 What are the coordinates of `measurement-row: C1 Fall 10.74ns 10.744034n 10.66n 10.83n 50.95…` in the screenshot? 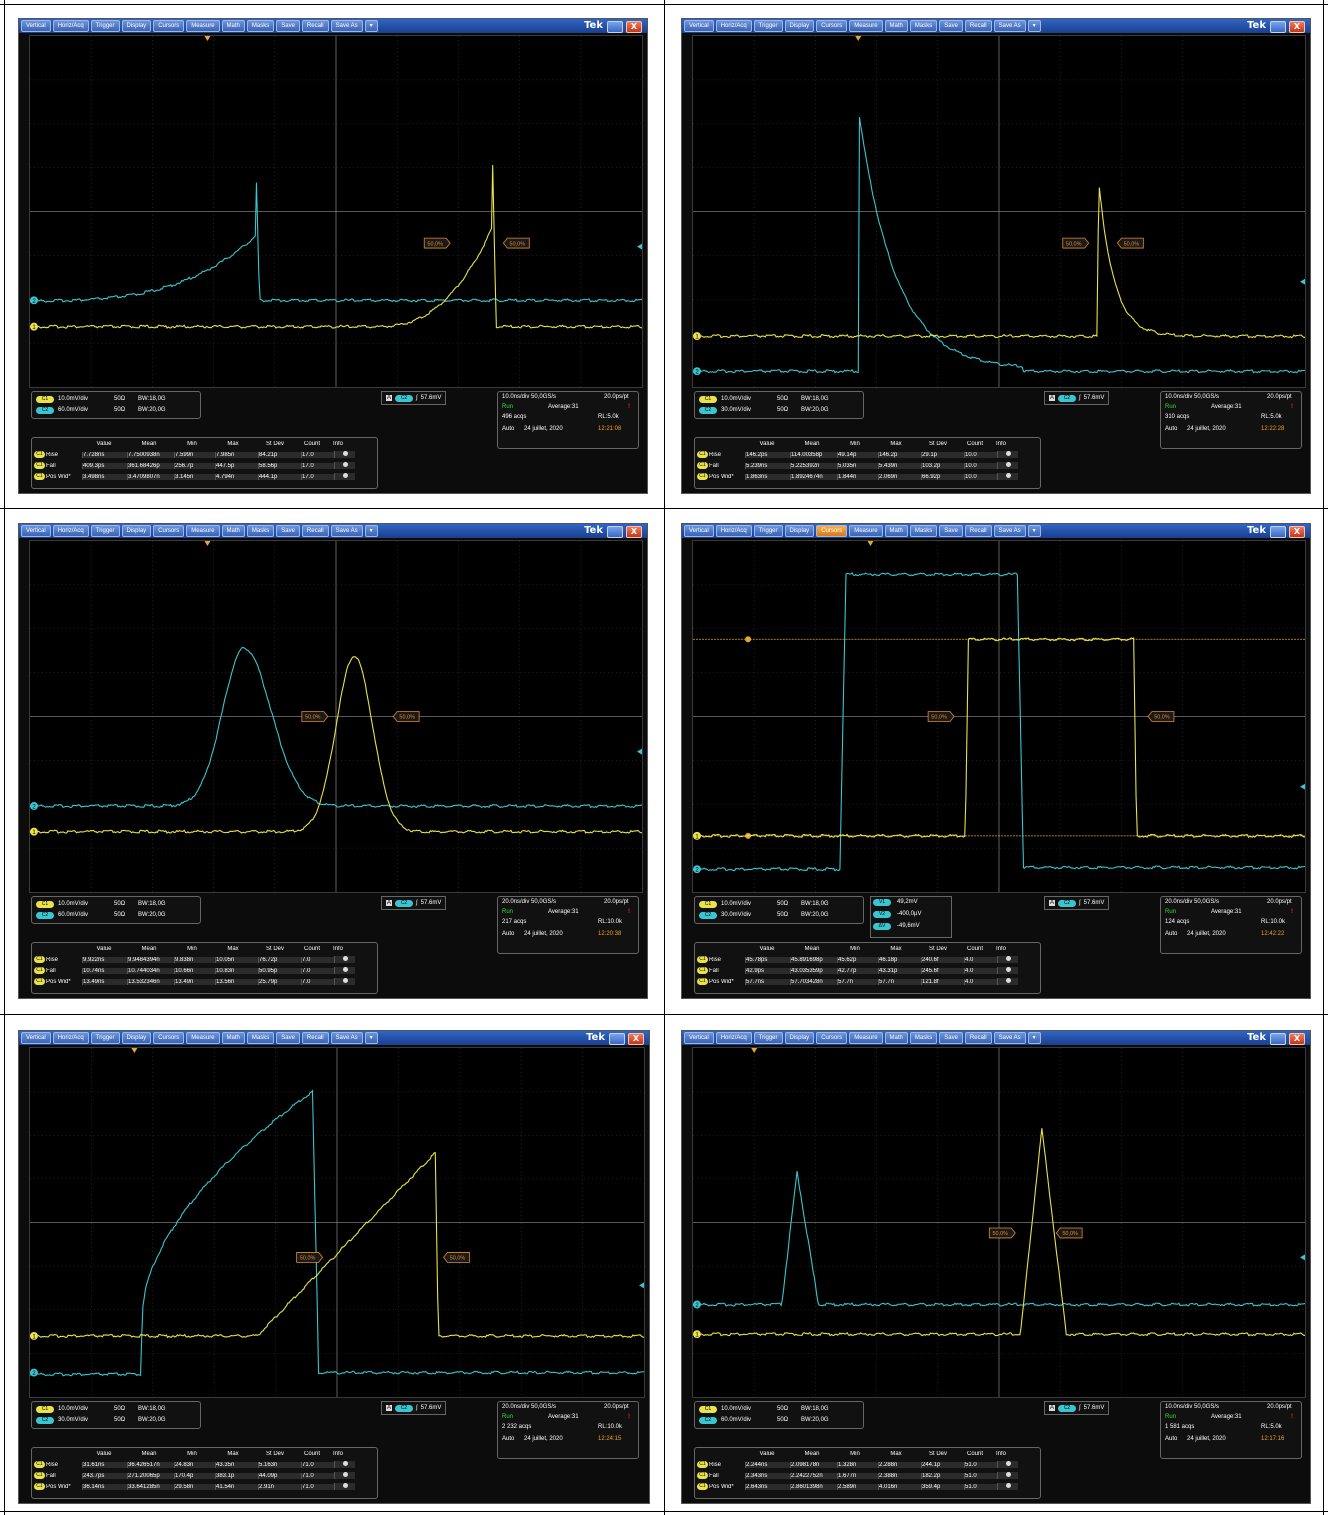 It's located at (204, 970).